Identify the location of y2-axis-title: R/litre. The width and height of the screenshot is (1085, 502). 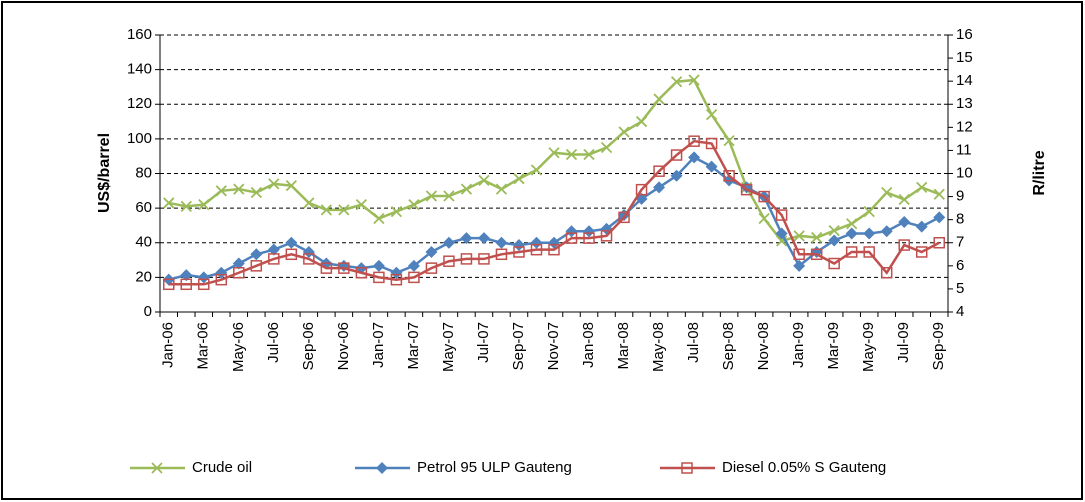
(1039, 172).